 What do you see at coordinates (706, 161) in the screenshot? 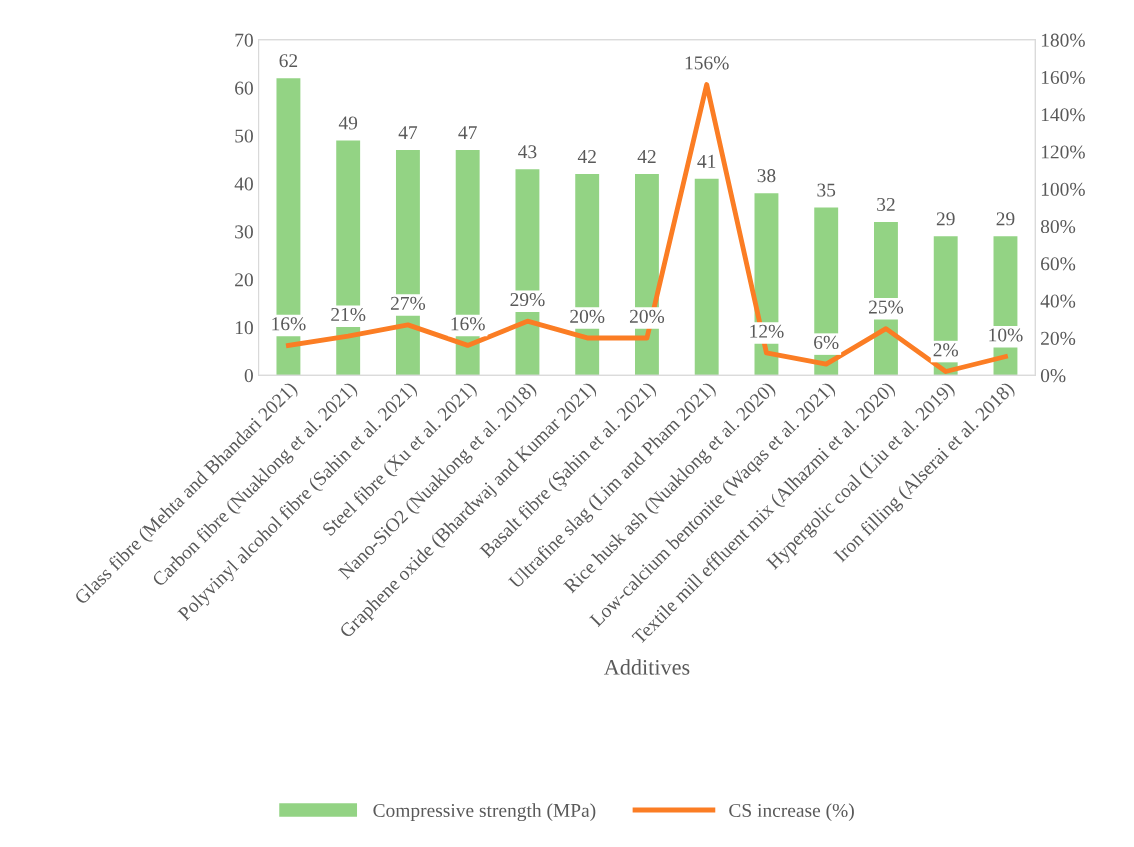
I see `data-label: 41` at bounding box center [706, 161].